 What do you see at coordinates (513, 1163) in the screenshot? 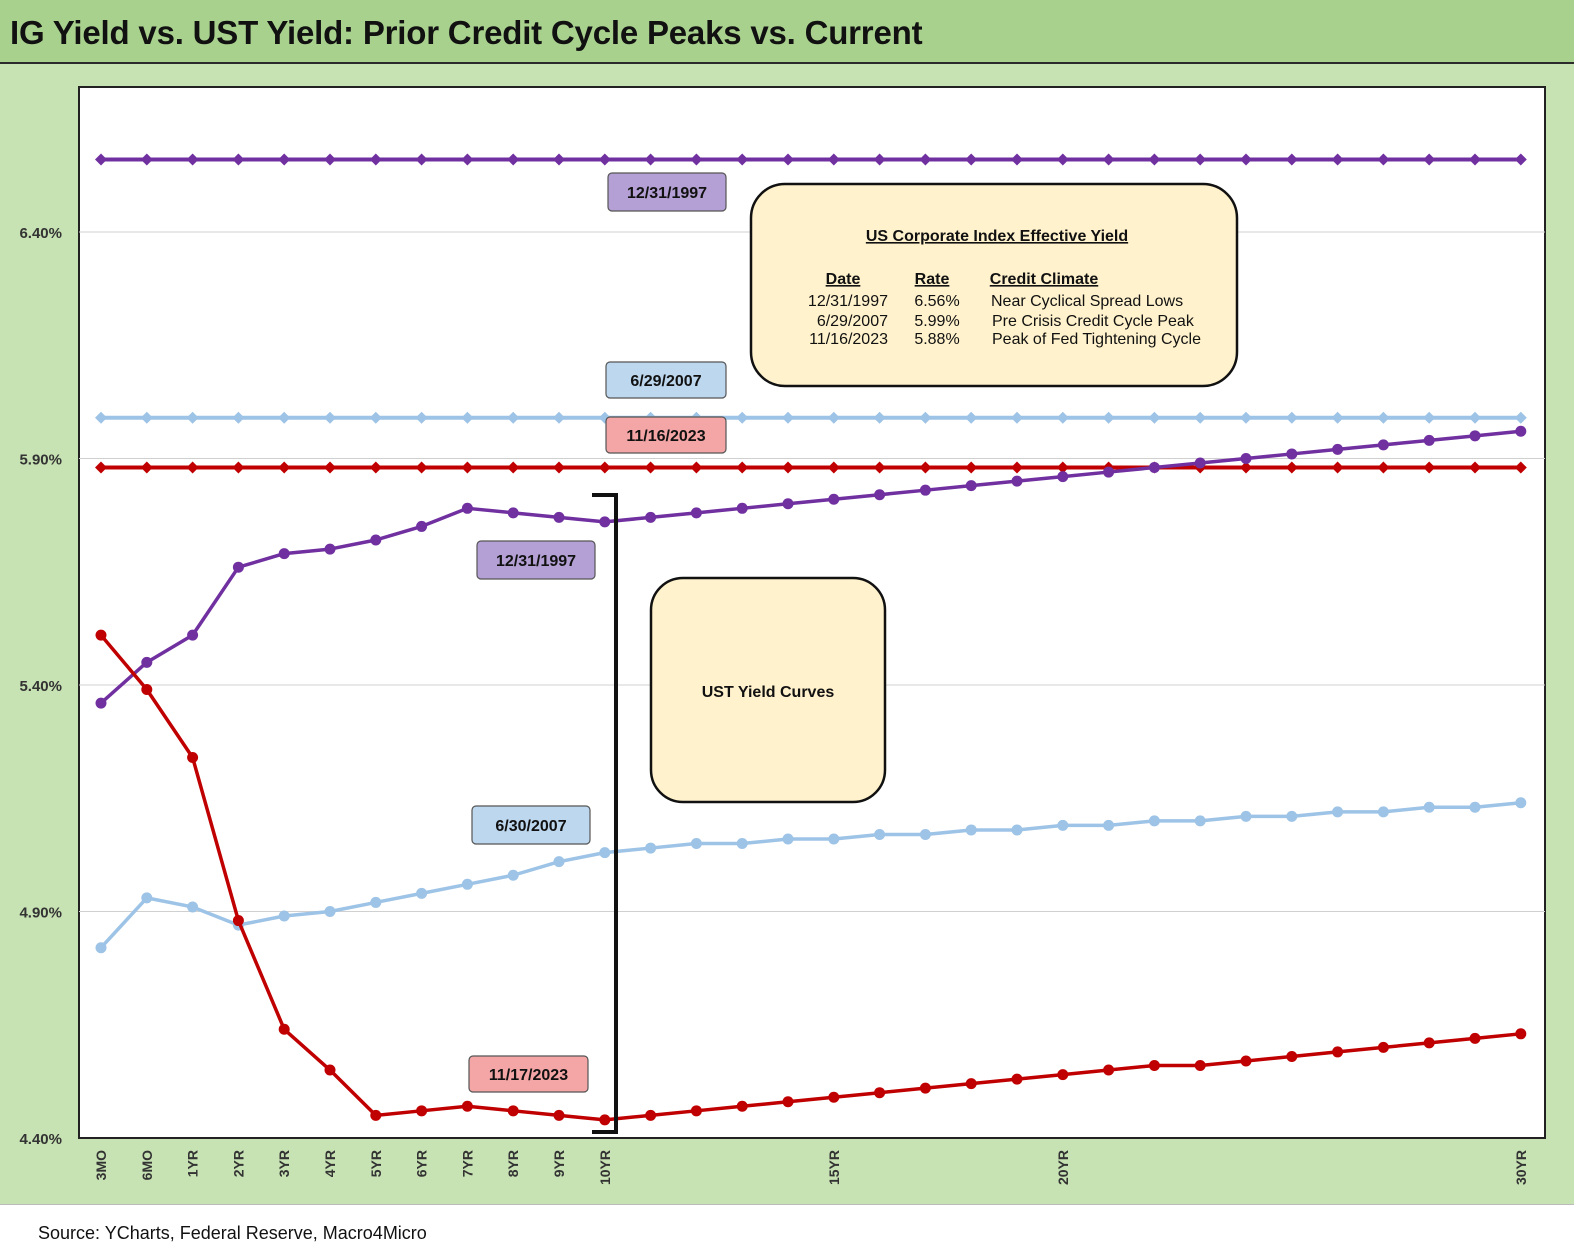
I see `x-tick-label: 8YR` at bounding box center [513, 1163].